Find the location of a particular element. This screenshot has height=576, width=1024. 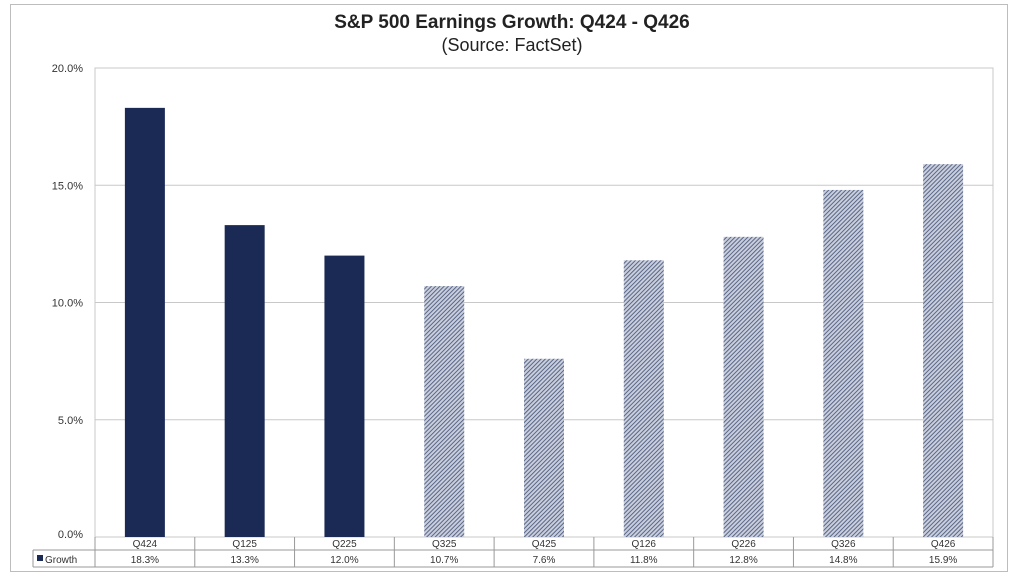

bar-Q425 is located at coordinates (544, 447).